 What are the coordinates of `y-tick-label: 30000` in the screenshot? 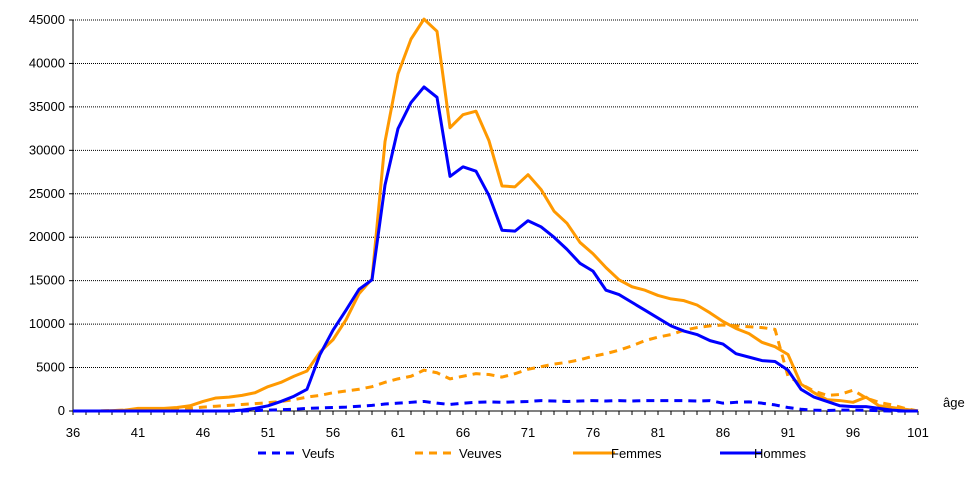 It's located at (47, 149).